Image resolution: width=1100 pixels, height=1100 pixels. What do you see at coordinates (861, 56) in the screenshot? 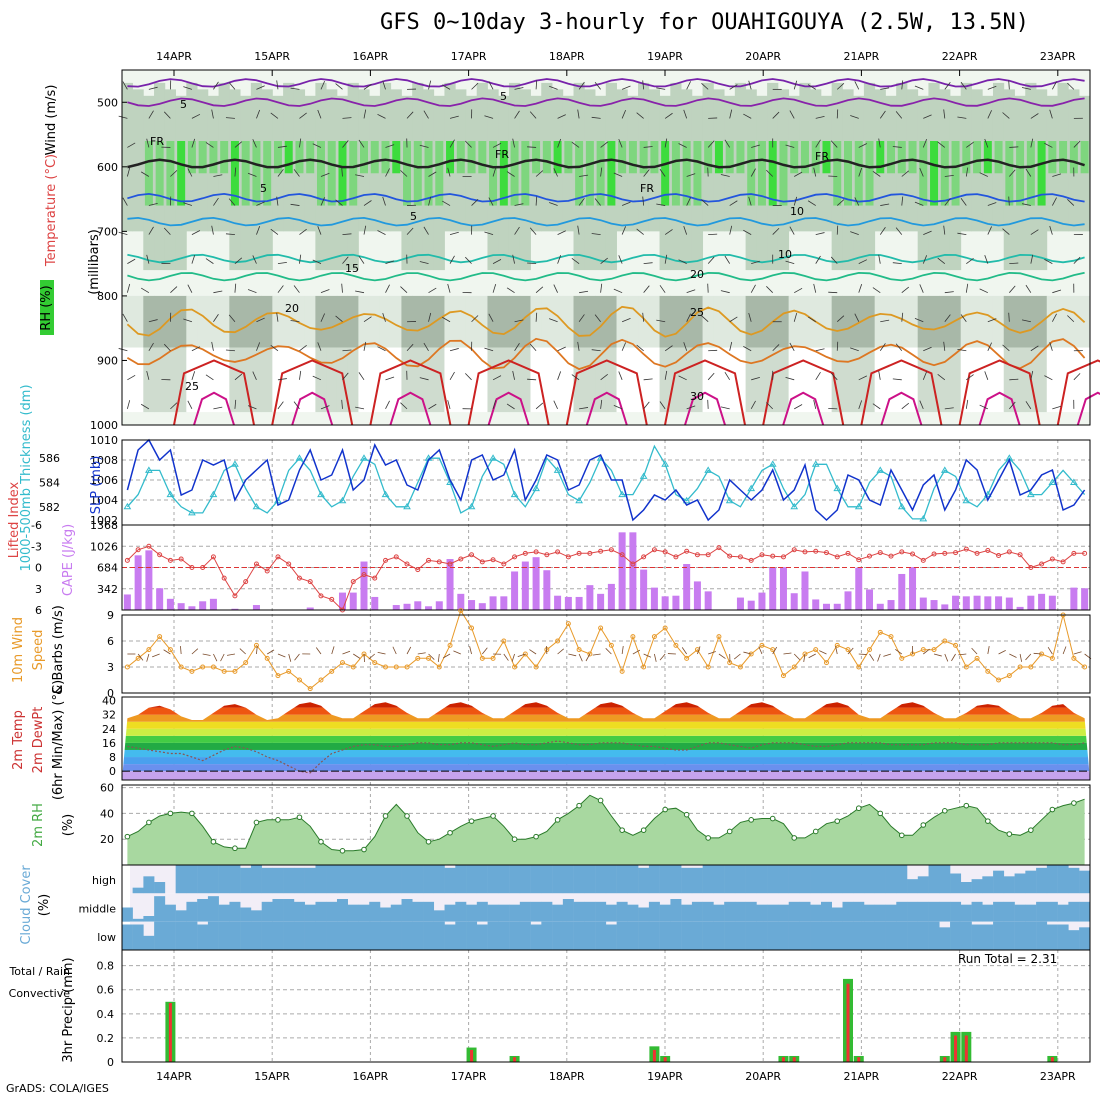
I see `top-date-label: 21APR` at bounding box center [861, 56].